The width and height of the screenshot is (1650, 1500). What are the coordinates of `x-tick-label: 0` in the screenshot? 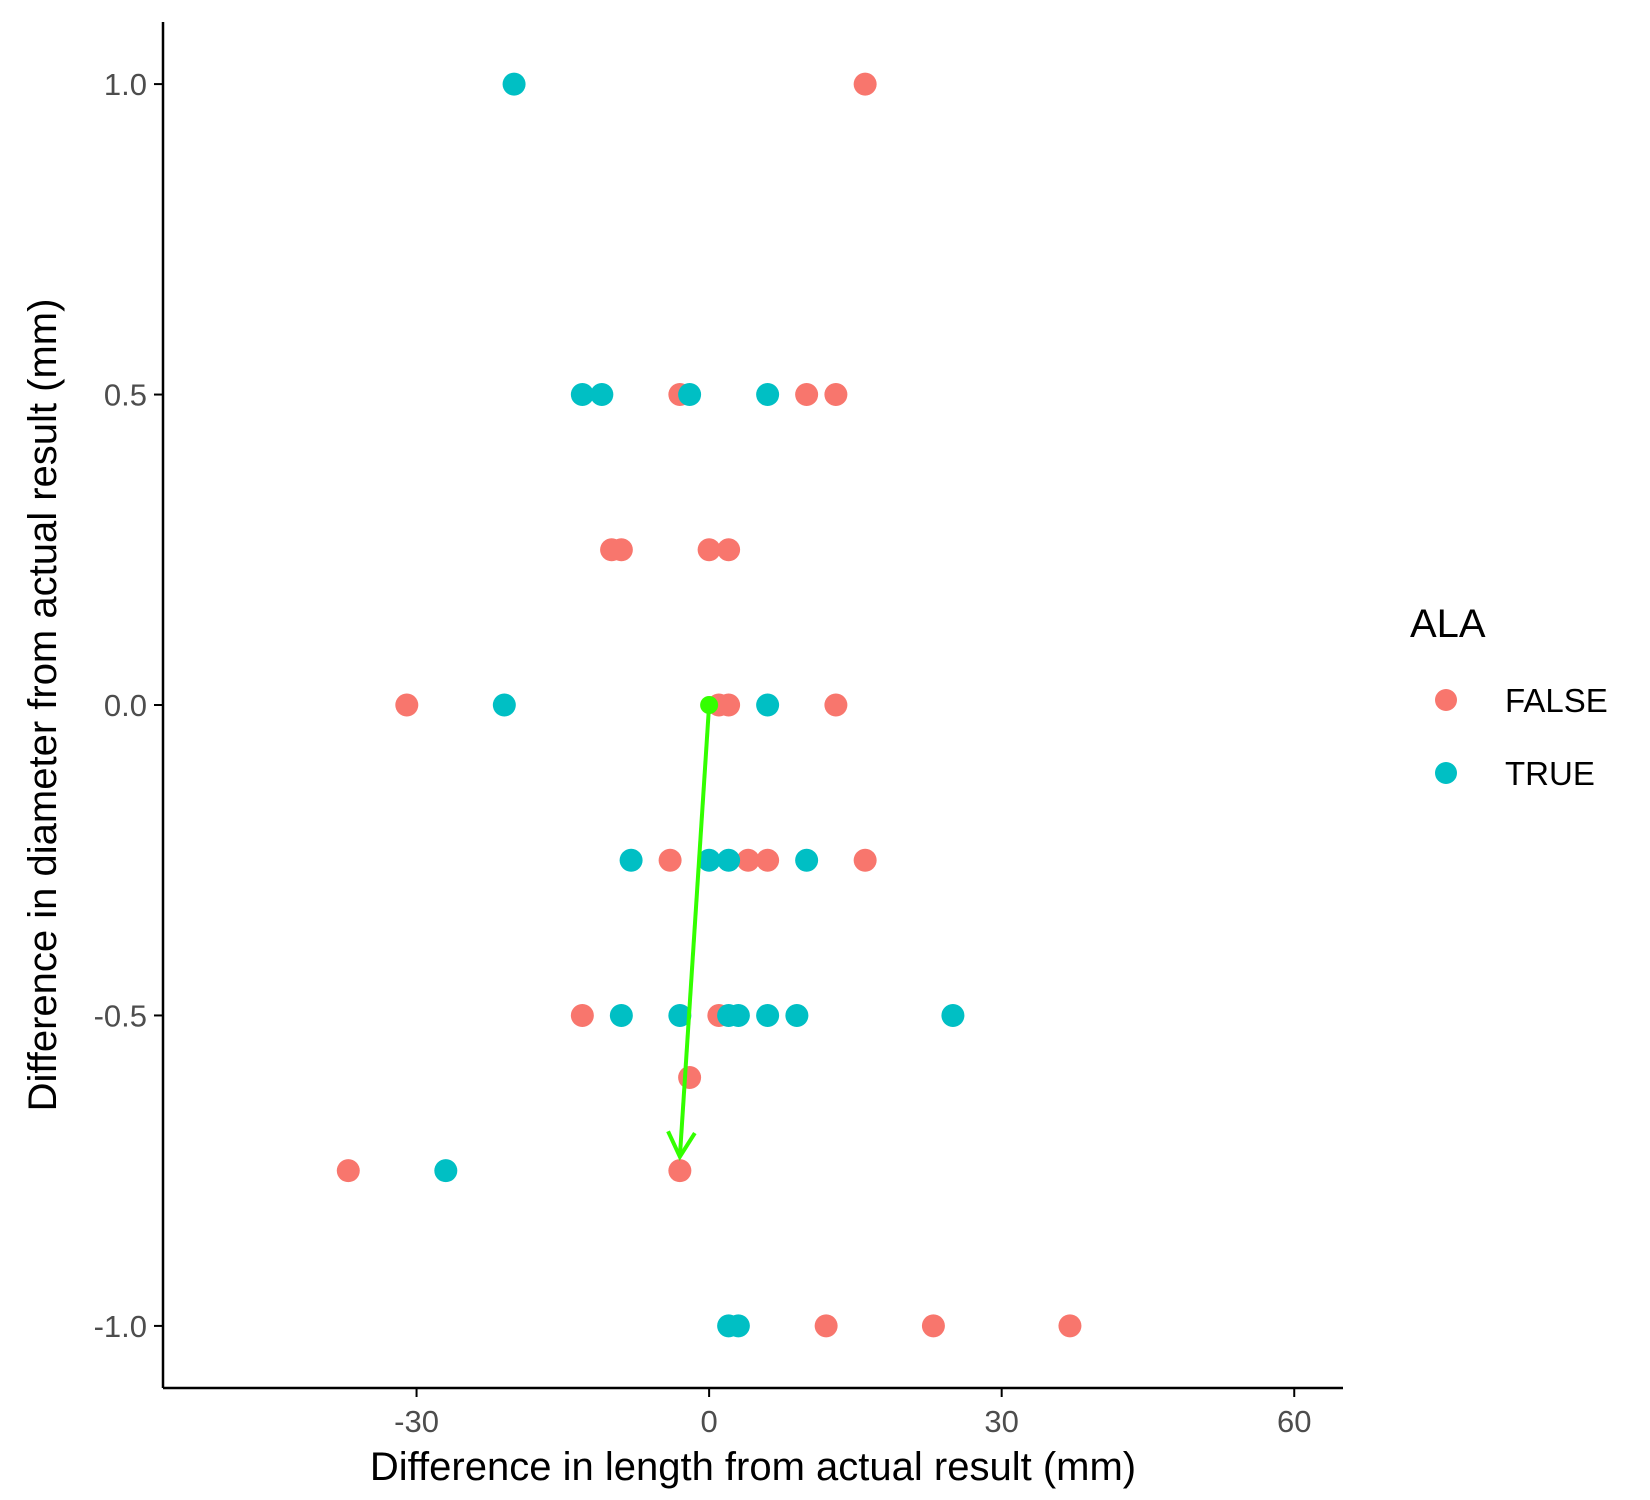 It's located at (708, 1421).